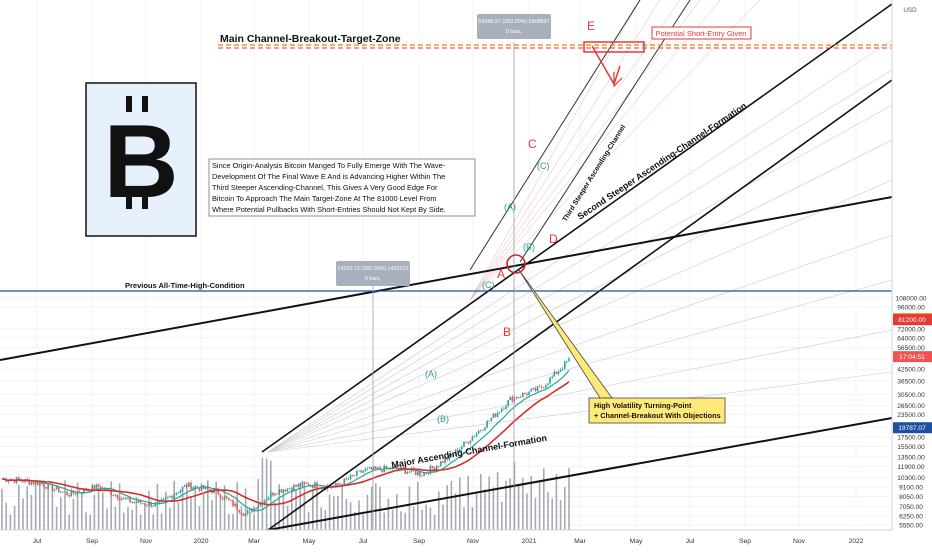 The height and width of the screenshot is (555, 932). I want to click on wave-labels-teal: (A) (B) (C) (A) (B) (C), so click(487, 292).